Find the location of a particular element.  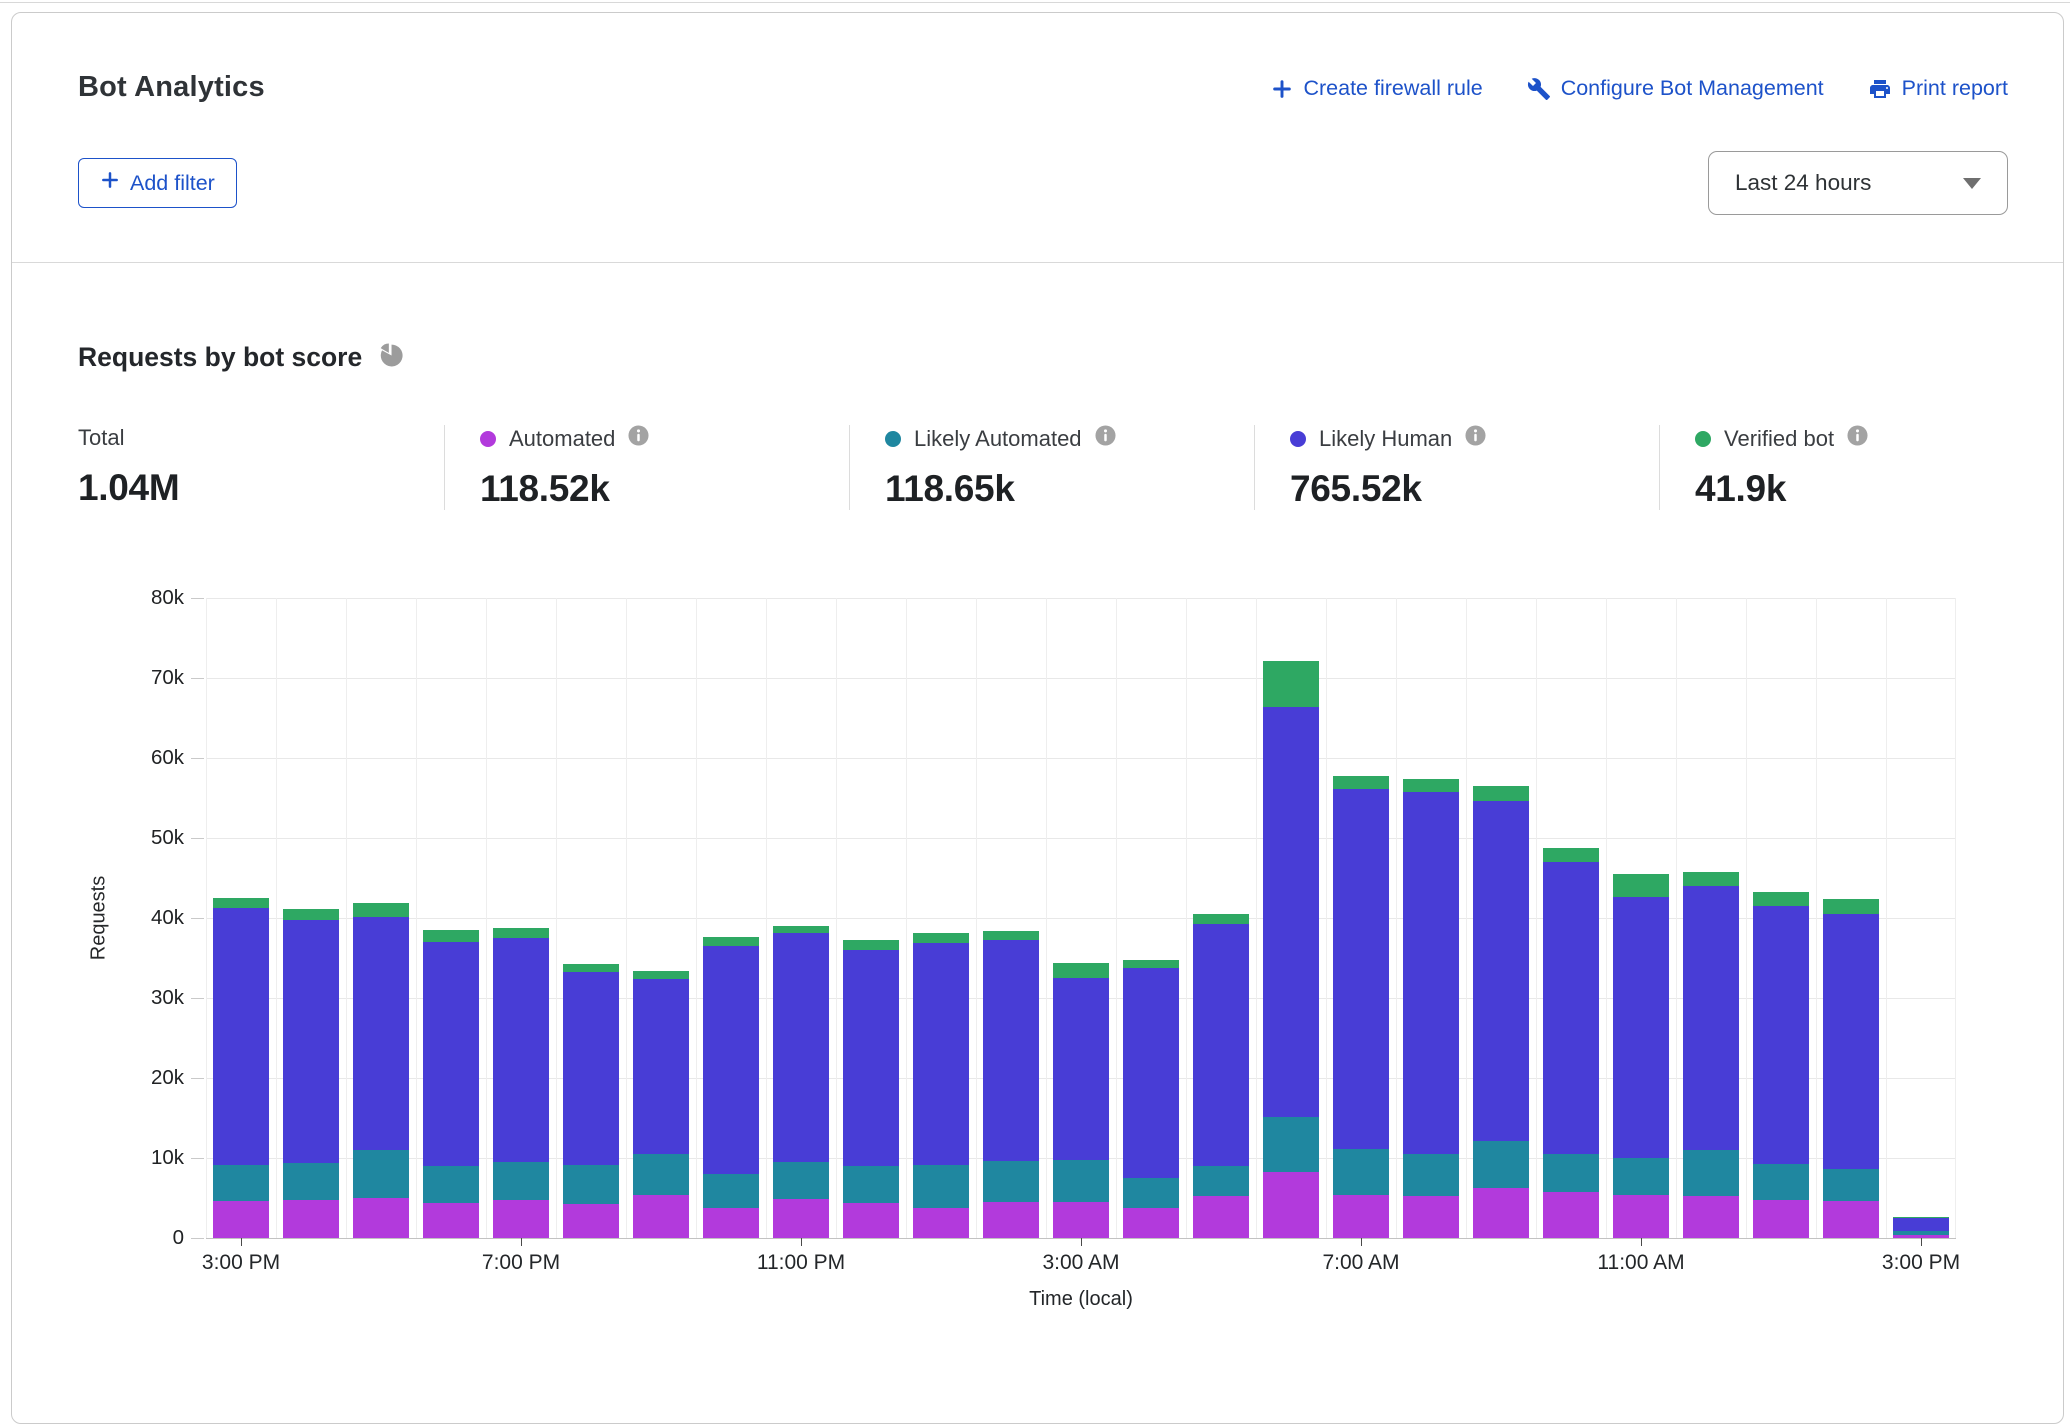

time-range-select: Last 24 hours is located at coordinates (1858, 183).